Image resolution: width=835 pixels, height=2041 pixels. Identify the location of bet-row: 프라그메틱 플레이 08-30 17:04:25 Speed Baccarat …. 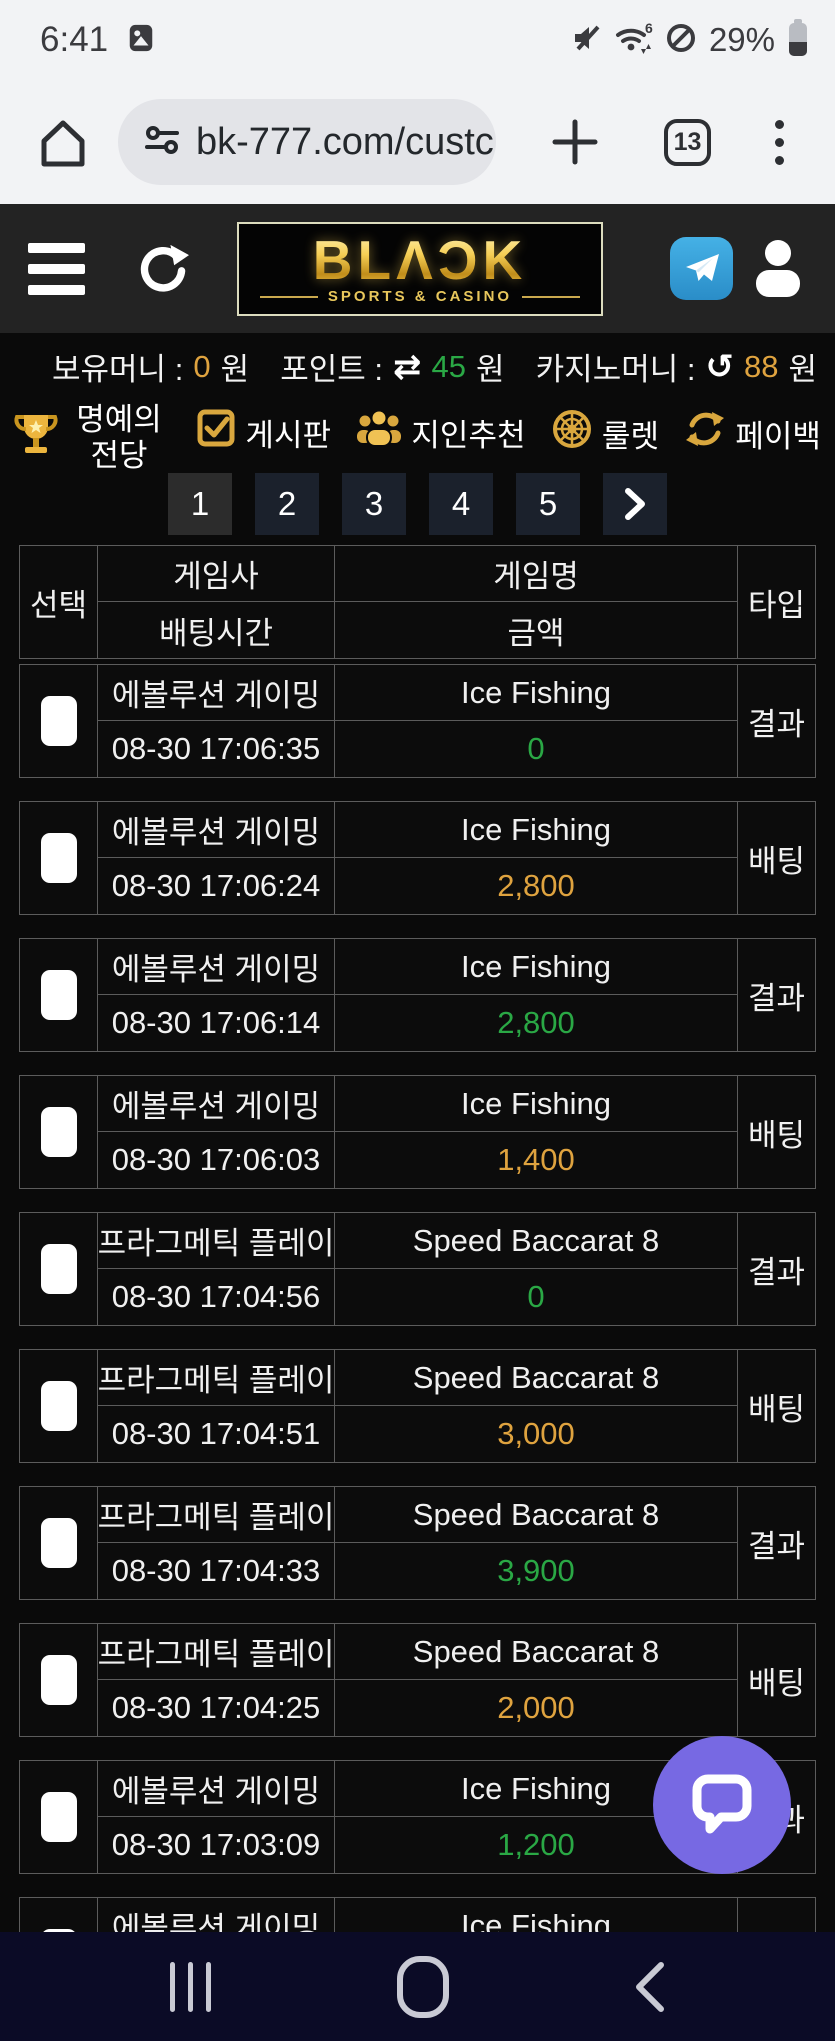
(417, 1680).